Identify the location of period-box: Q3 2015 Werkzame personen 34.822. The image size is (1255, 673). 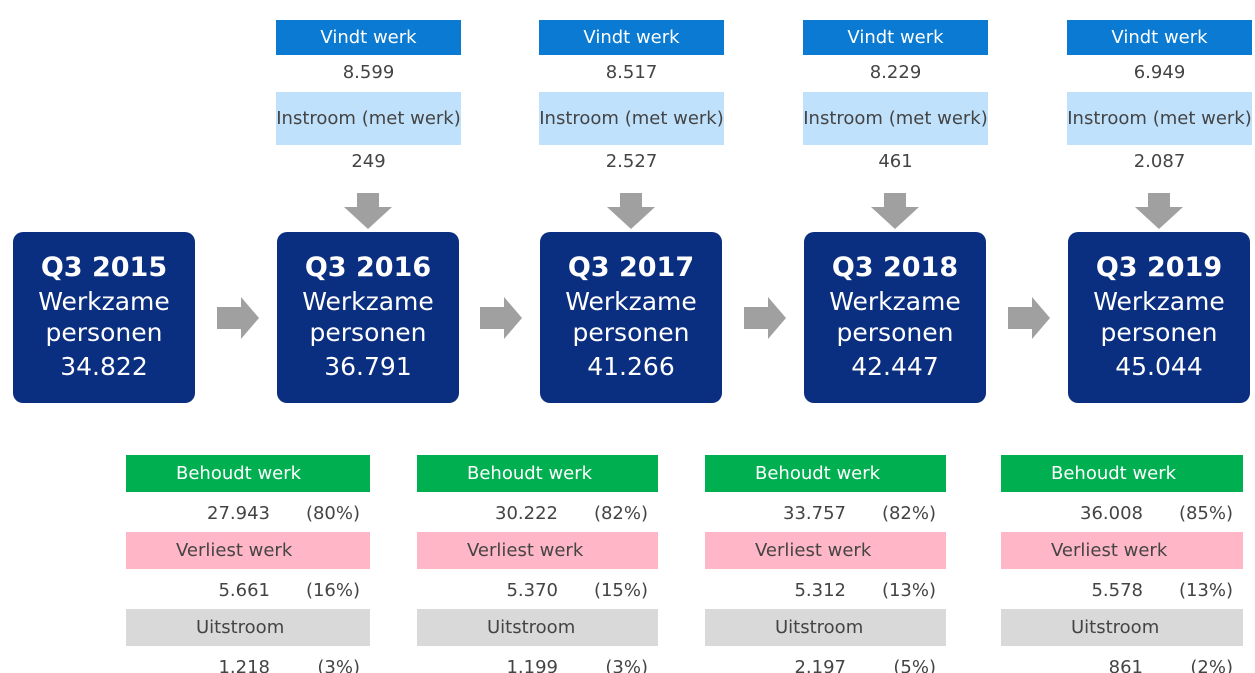
(104, 317).